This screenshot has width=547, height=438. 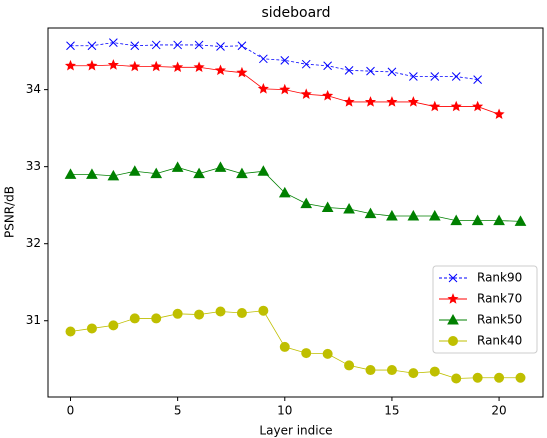 What do you see at coordinates (485, 309) in the screenshot?
I see `legend` at bounding box center [485, 309].